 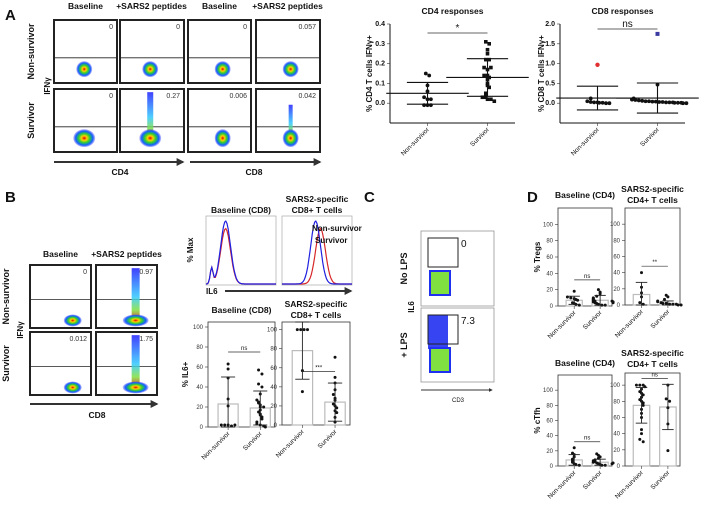 I want to click on panel-label-b: B, so click(x=10, y=197).